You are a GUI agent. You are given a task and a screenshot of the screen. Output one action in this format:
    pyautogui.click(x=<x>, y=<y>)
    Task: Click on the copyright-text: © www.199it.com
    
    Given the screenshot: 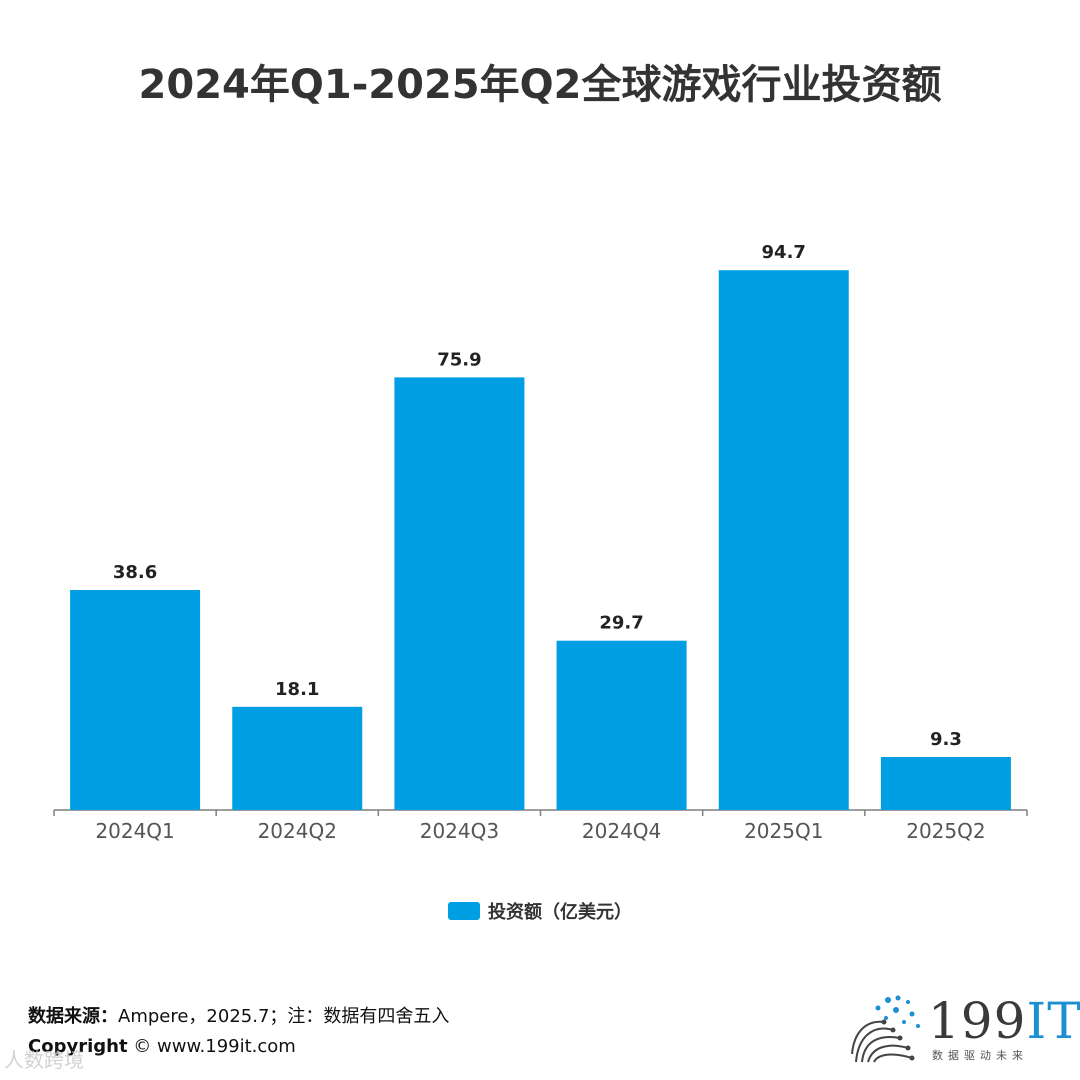 What is the action you would take?
    pyautogui.click(x=214, y=1046)
    